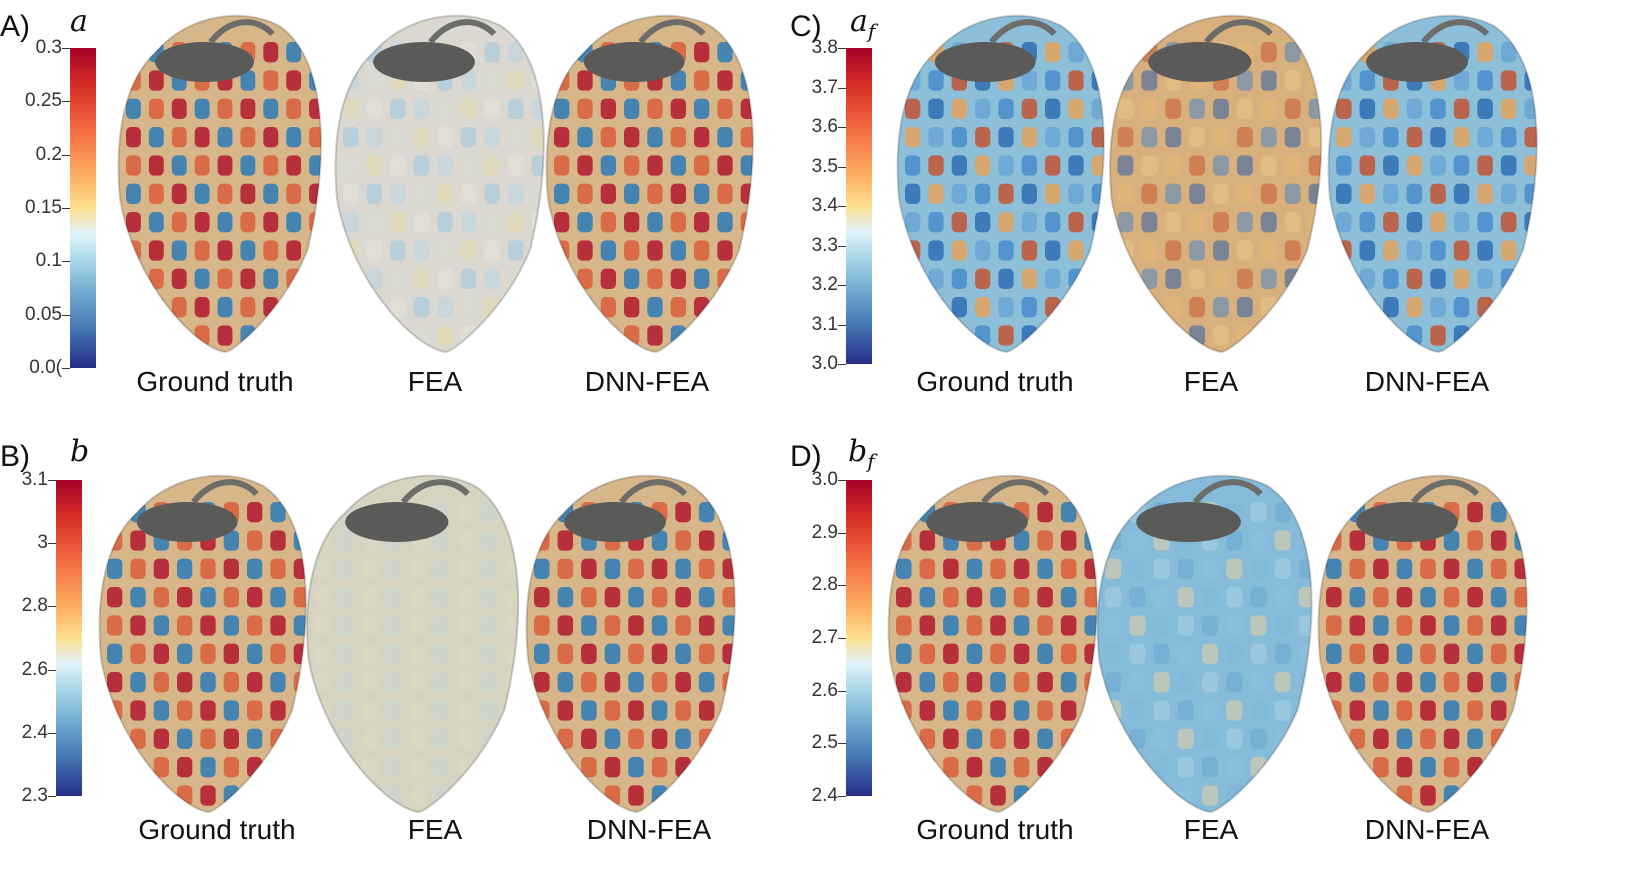 The width and height of the screenshot is (1652, 890). What do you see at coordinates (80, 451) in the screenshot?
I see `parameter-symbol: b` at bounding box center [80, 451].